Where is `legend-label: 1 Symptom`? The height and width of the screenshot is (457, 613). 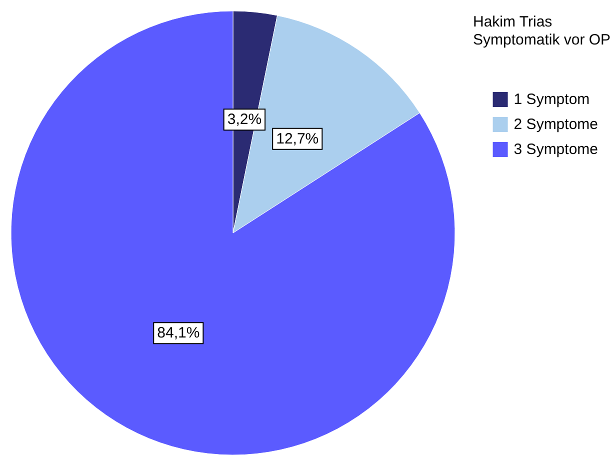 legend-label: 1 Symptom is located at coordinates (552, 99).